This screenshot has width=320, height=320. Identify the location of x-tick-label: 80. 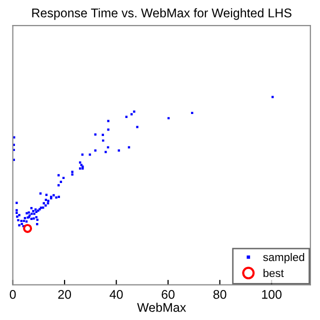
(219, 294).